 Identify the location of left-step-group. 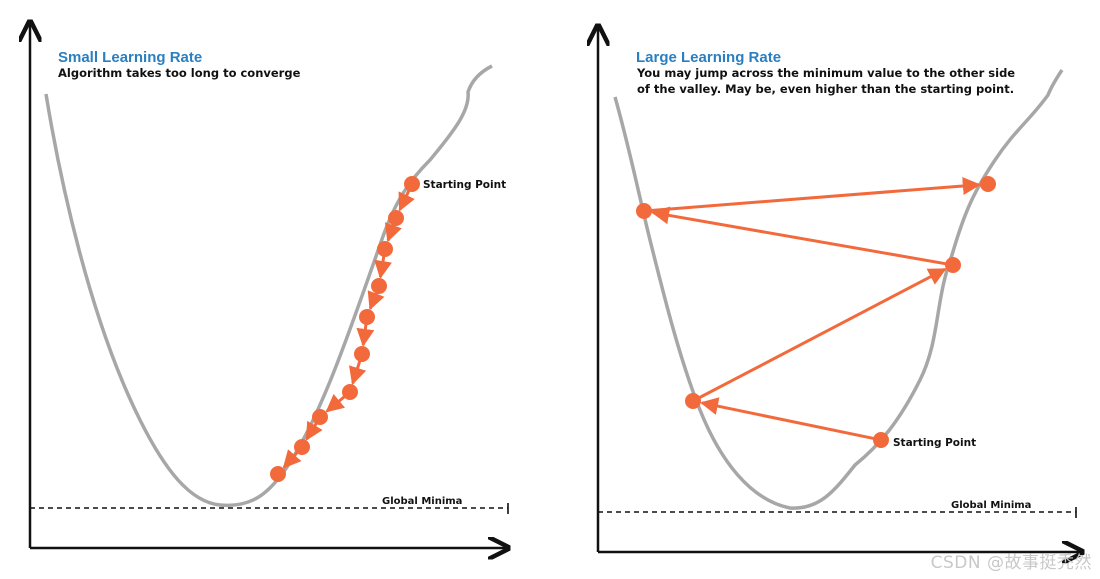
(345, 329).